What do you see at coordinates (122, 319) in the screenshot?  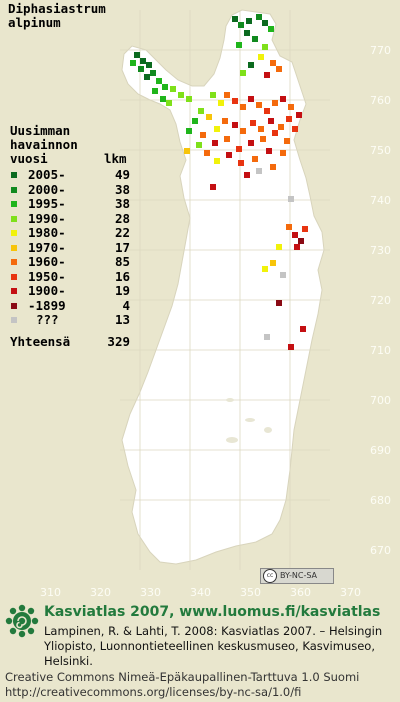 I see `legend-count: 13` at bounding box center [122, 319].